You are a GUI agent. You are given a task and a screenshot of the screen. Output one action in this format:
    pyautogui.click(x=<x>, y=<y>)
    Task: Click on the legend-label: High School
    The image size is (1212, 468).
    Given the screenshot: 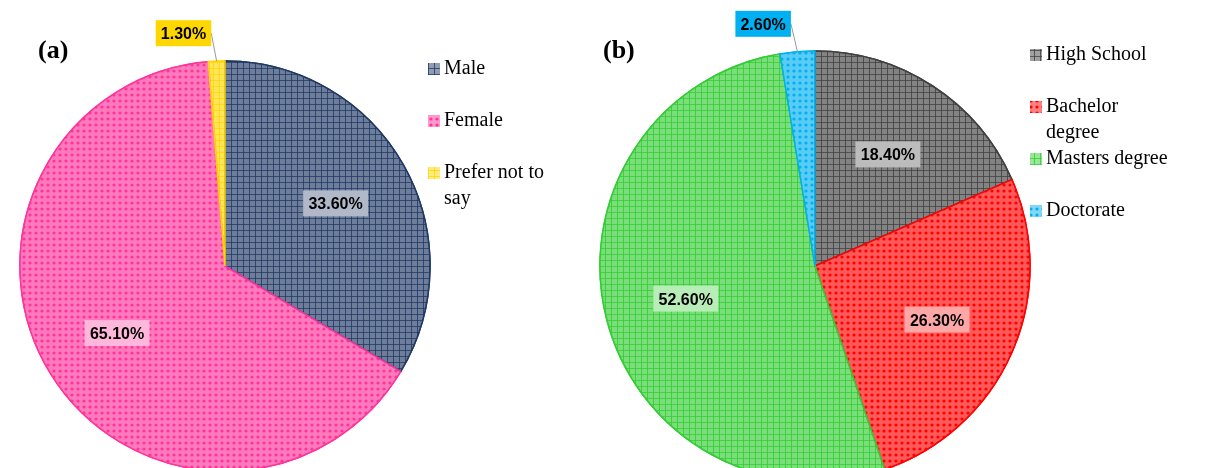 What is the action you would take?
    pyautogui.click(x=1096, y=53)
    